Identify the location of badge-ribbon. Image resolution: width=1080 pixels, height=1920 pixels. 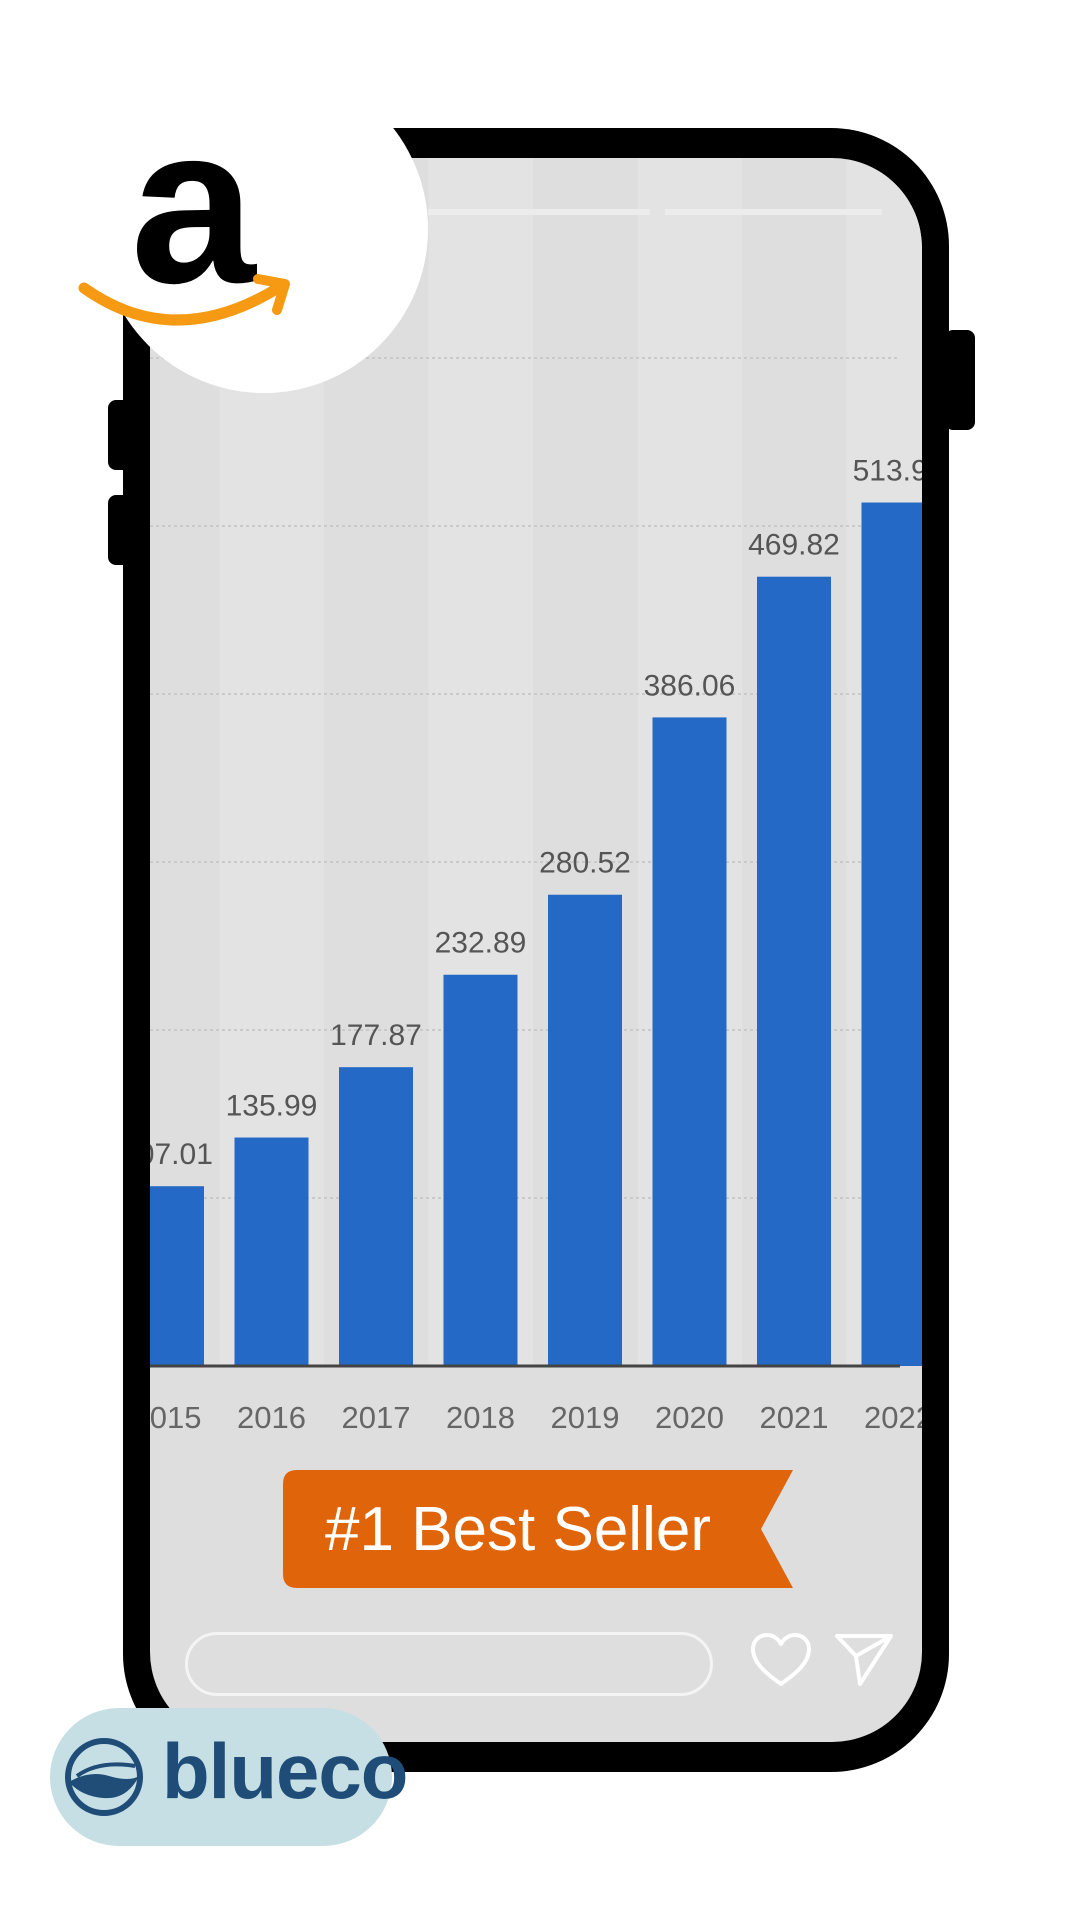
(538, 1529).